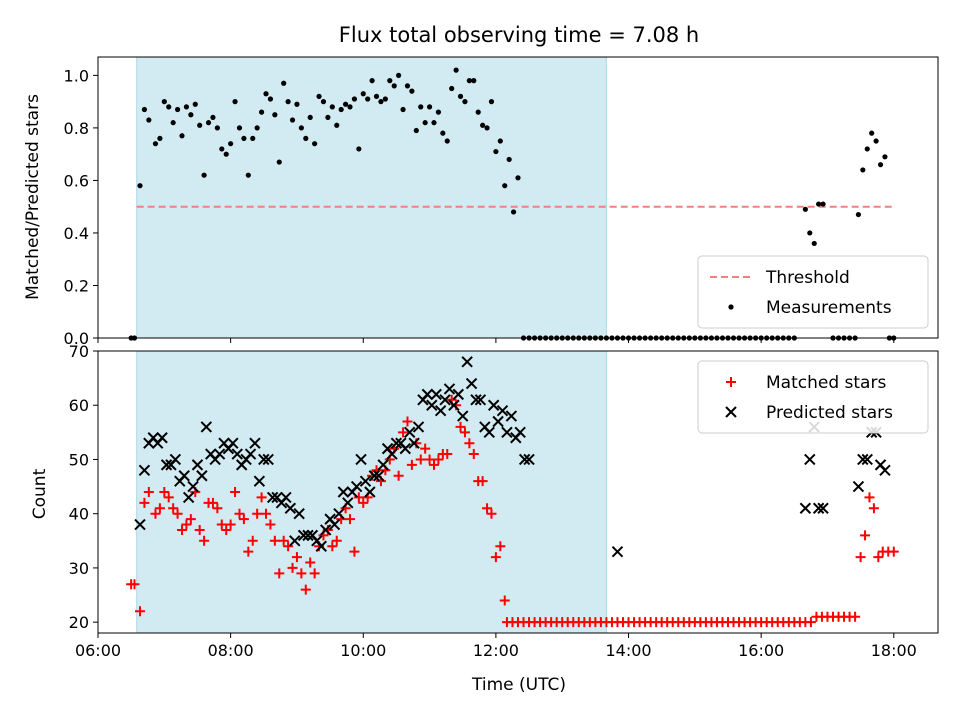  Describe the element at coordinates (79, 514) in the screenshot. I see `bottom-y-tick-label: 40` at that location.